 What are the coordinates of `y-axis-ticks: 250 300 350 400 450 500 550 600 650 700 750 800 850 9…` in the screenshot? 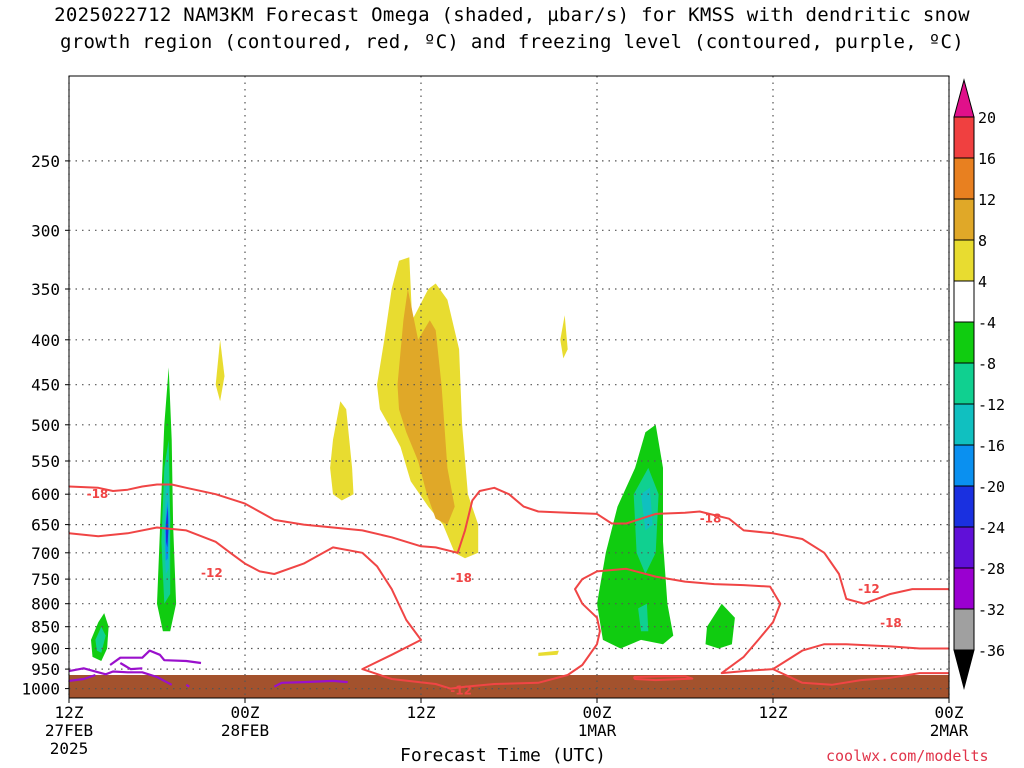 It's located at (45, 425).